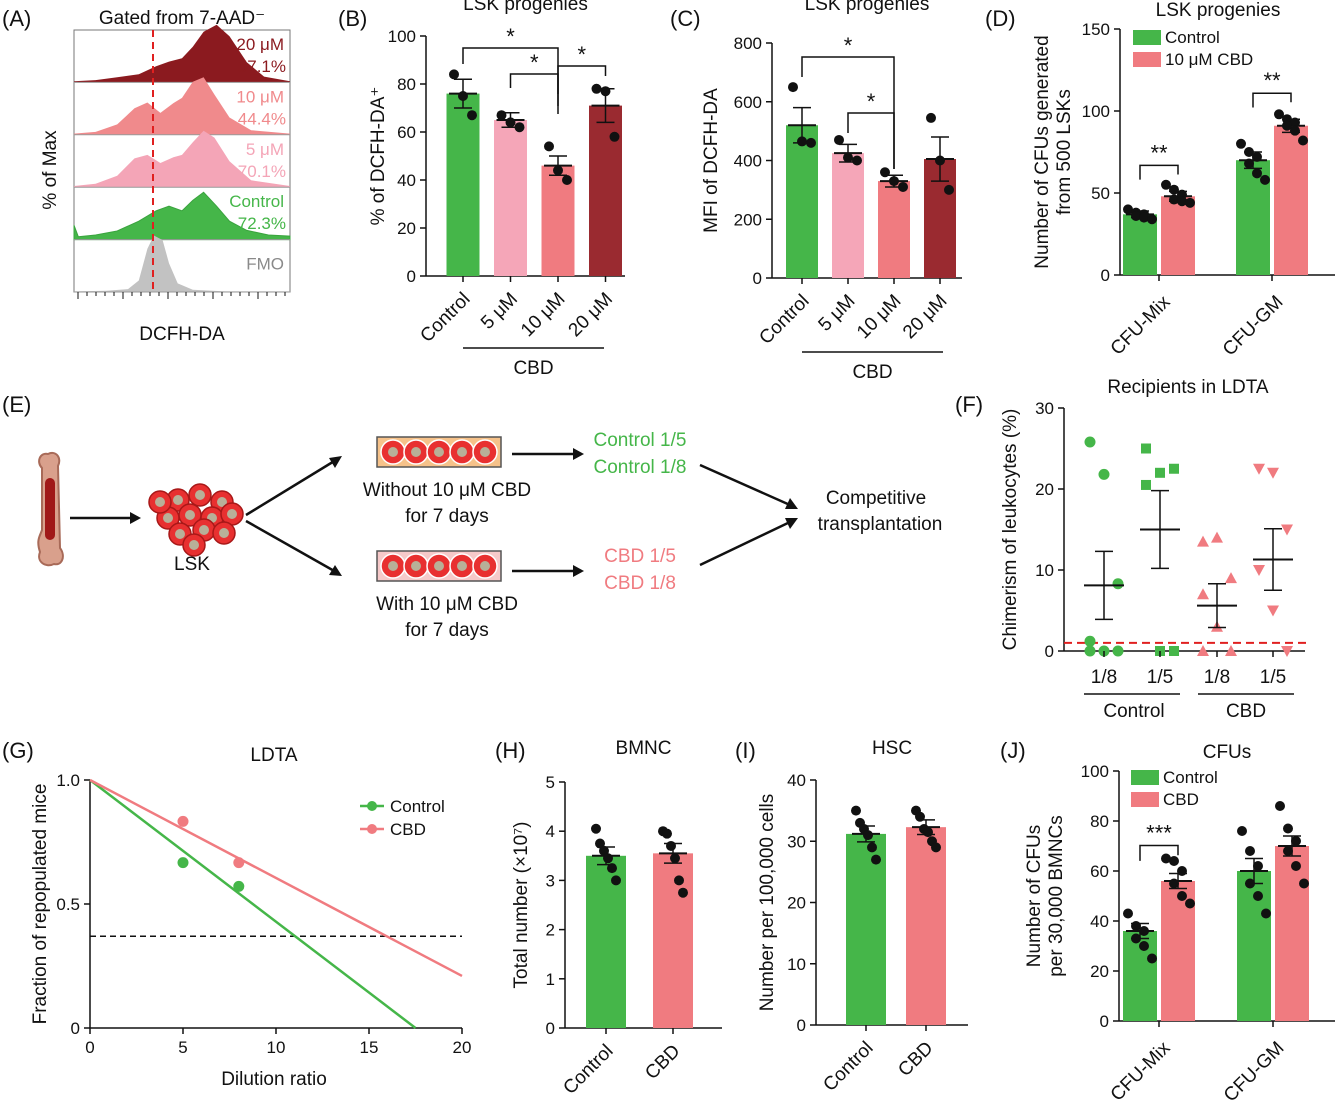  What do you see at coordinates (1147, 59) in the screenshot?
I see `legend-swatch` at bounding box center [1147, 59].